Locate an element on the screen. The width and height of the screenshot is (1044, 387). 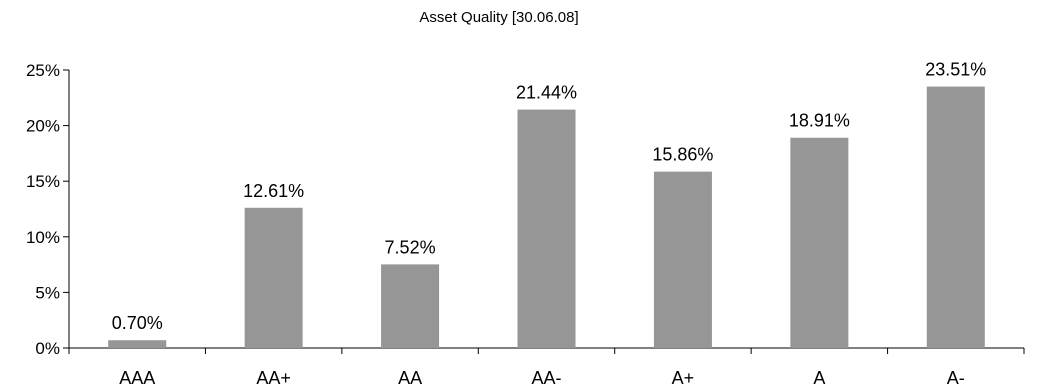
data-label: 12.61% is located at coordinates (273, 191).